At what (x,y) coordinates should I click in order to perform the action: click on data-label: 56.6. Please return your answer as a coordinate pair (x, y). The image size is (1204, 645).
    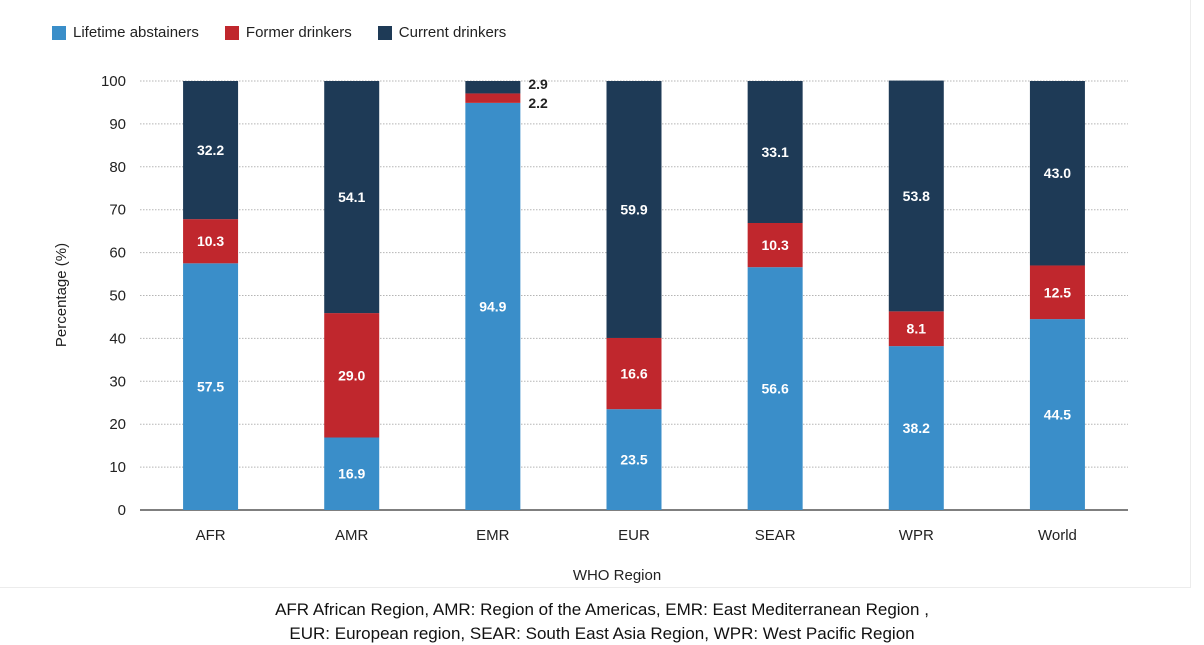
    Looking at the image, I should click on (775, 389).